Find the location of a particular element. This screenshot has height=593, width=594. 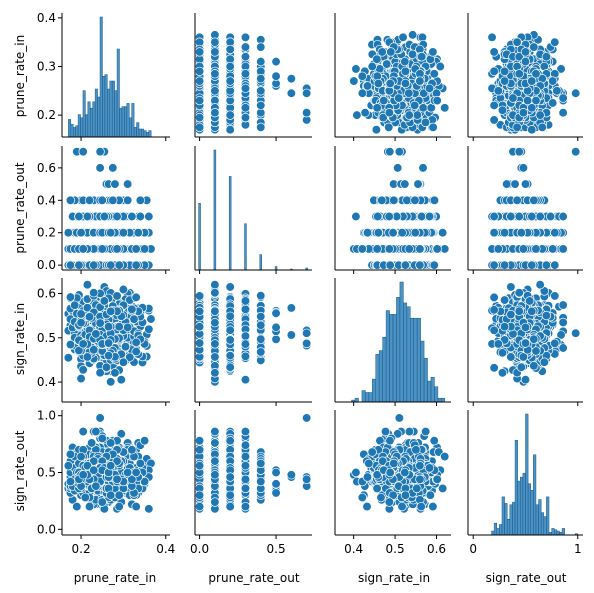

panel-prune-rate-in-vs-sign-rate-out is located at coordinates (525, 77).